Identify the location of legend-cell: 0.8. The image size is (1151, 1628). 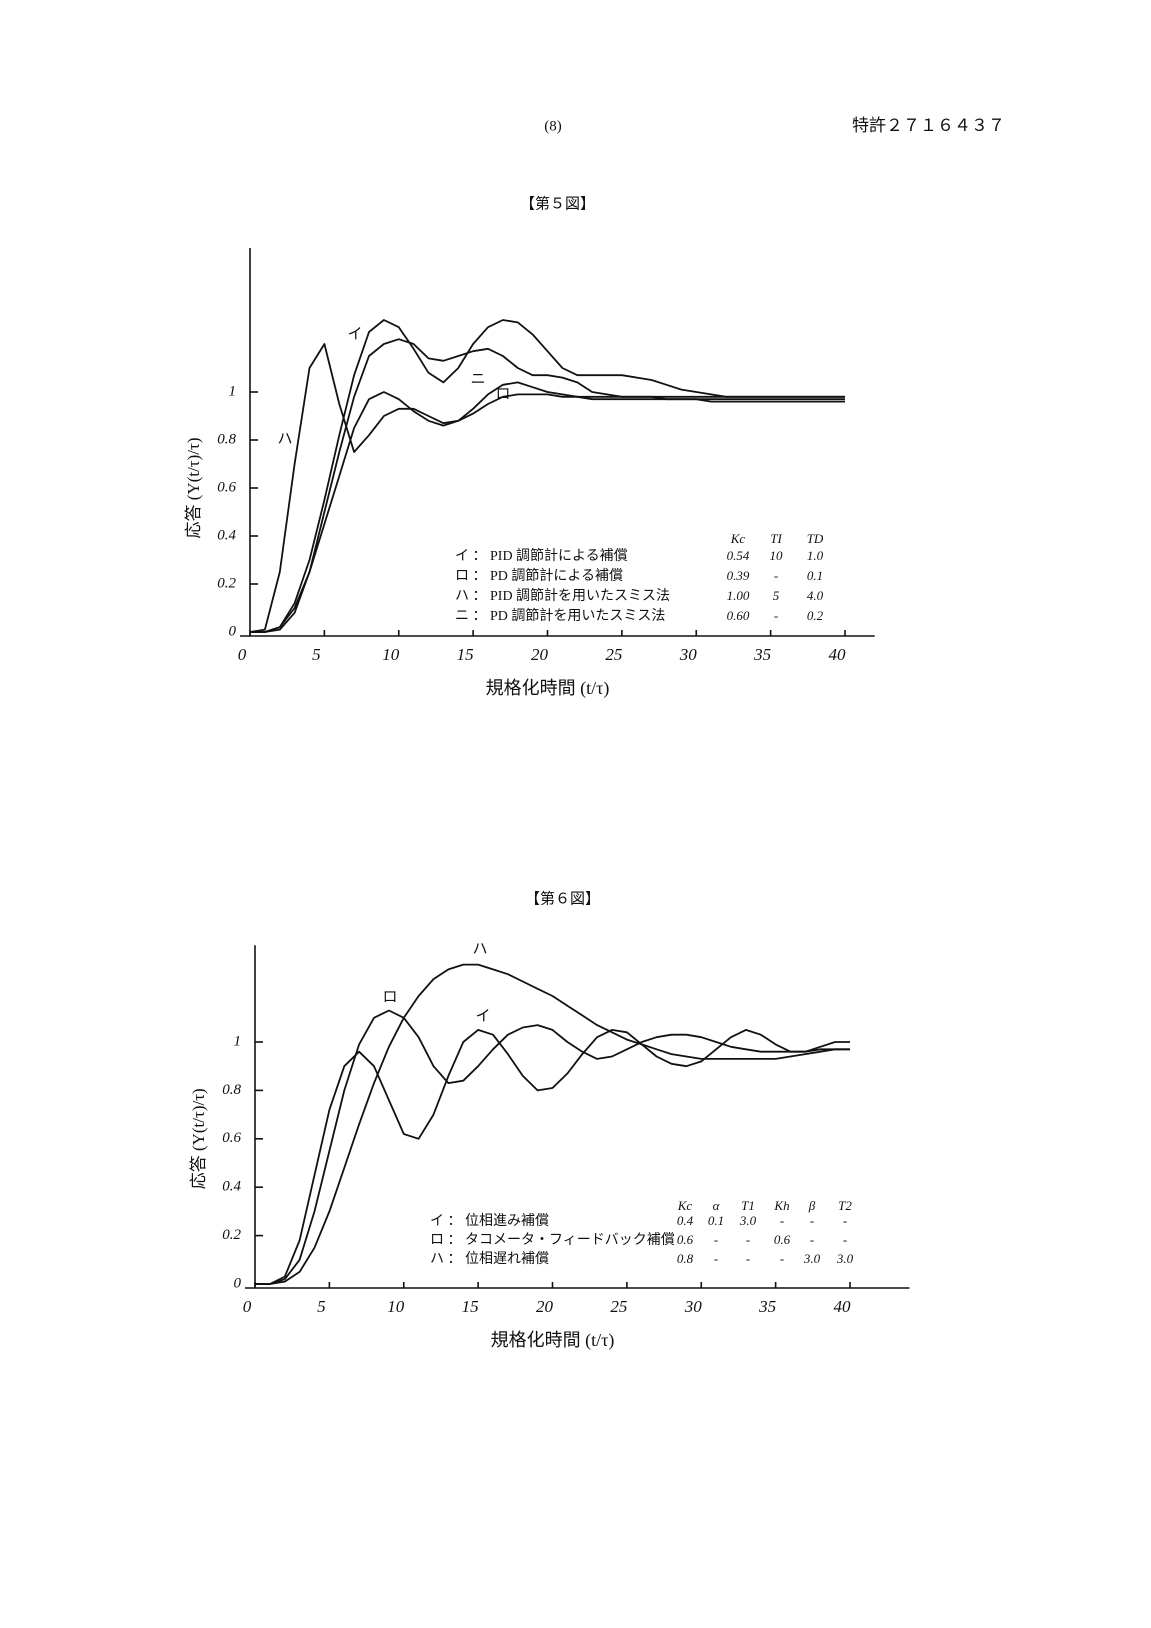
(685, 1258).